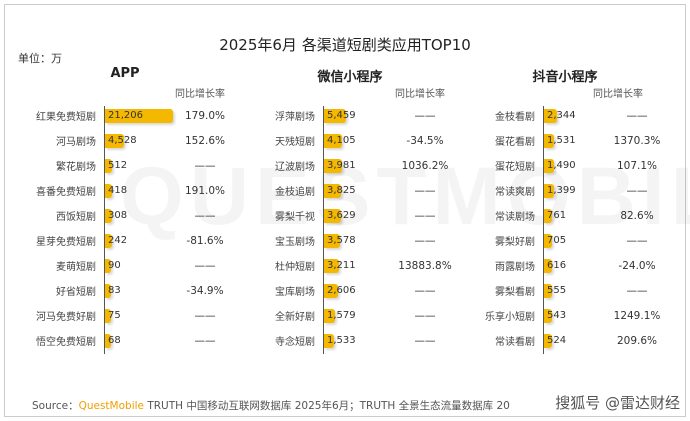 Image resolution: width=690 pixels, height=421 pixels. What do you see at coordinates (341, 240) in the screenshot?
I see `value-label: 3,578` at bounding box center [341, 240].